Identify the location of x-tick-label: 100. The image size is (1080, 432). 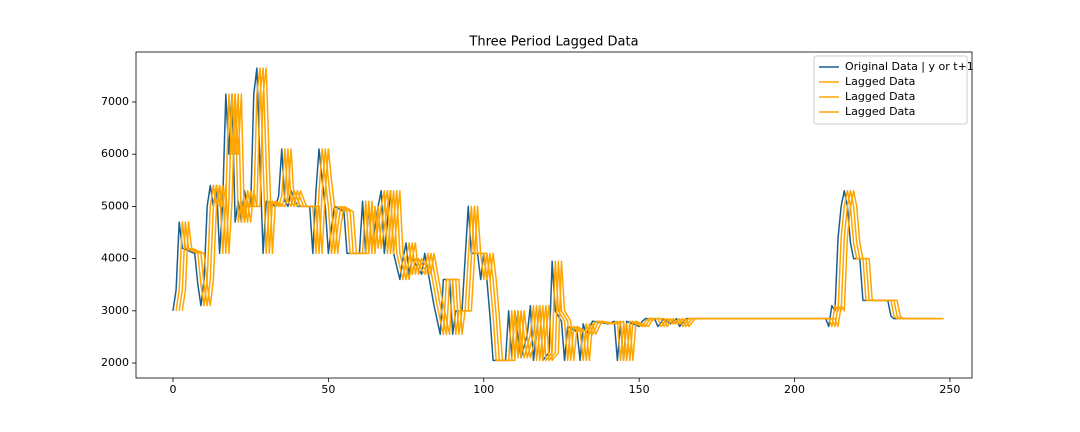
(483, 389).